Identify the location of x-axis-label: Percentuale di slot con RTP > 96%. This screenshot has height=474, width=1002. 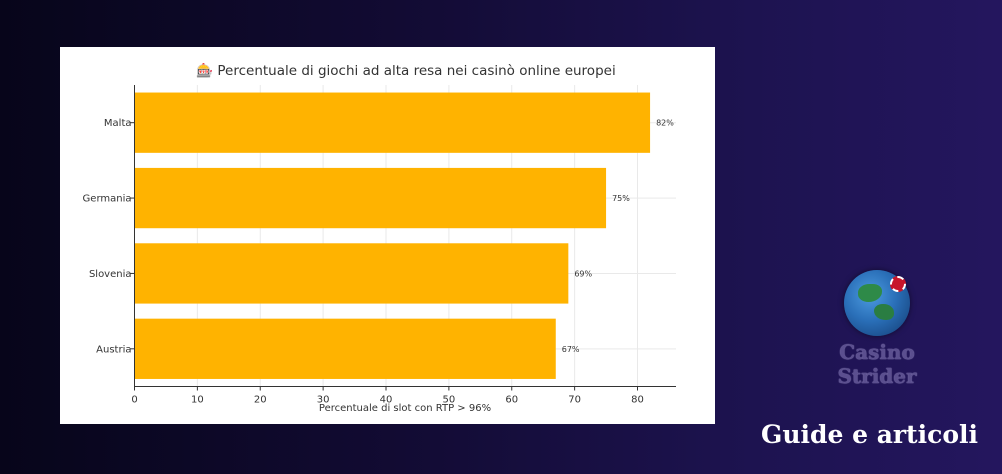
(405, 408).